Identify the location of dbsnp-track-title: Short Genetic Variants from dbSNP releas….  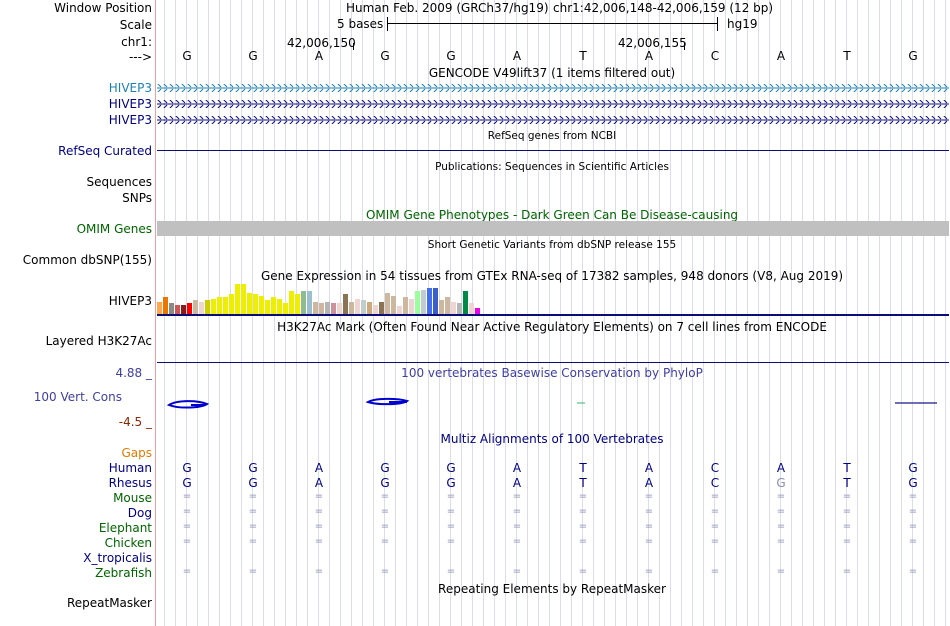
(552, 245).